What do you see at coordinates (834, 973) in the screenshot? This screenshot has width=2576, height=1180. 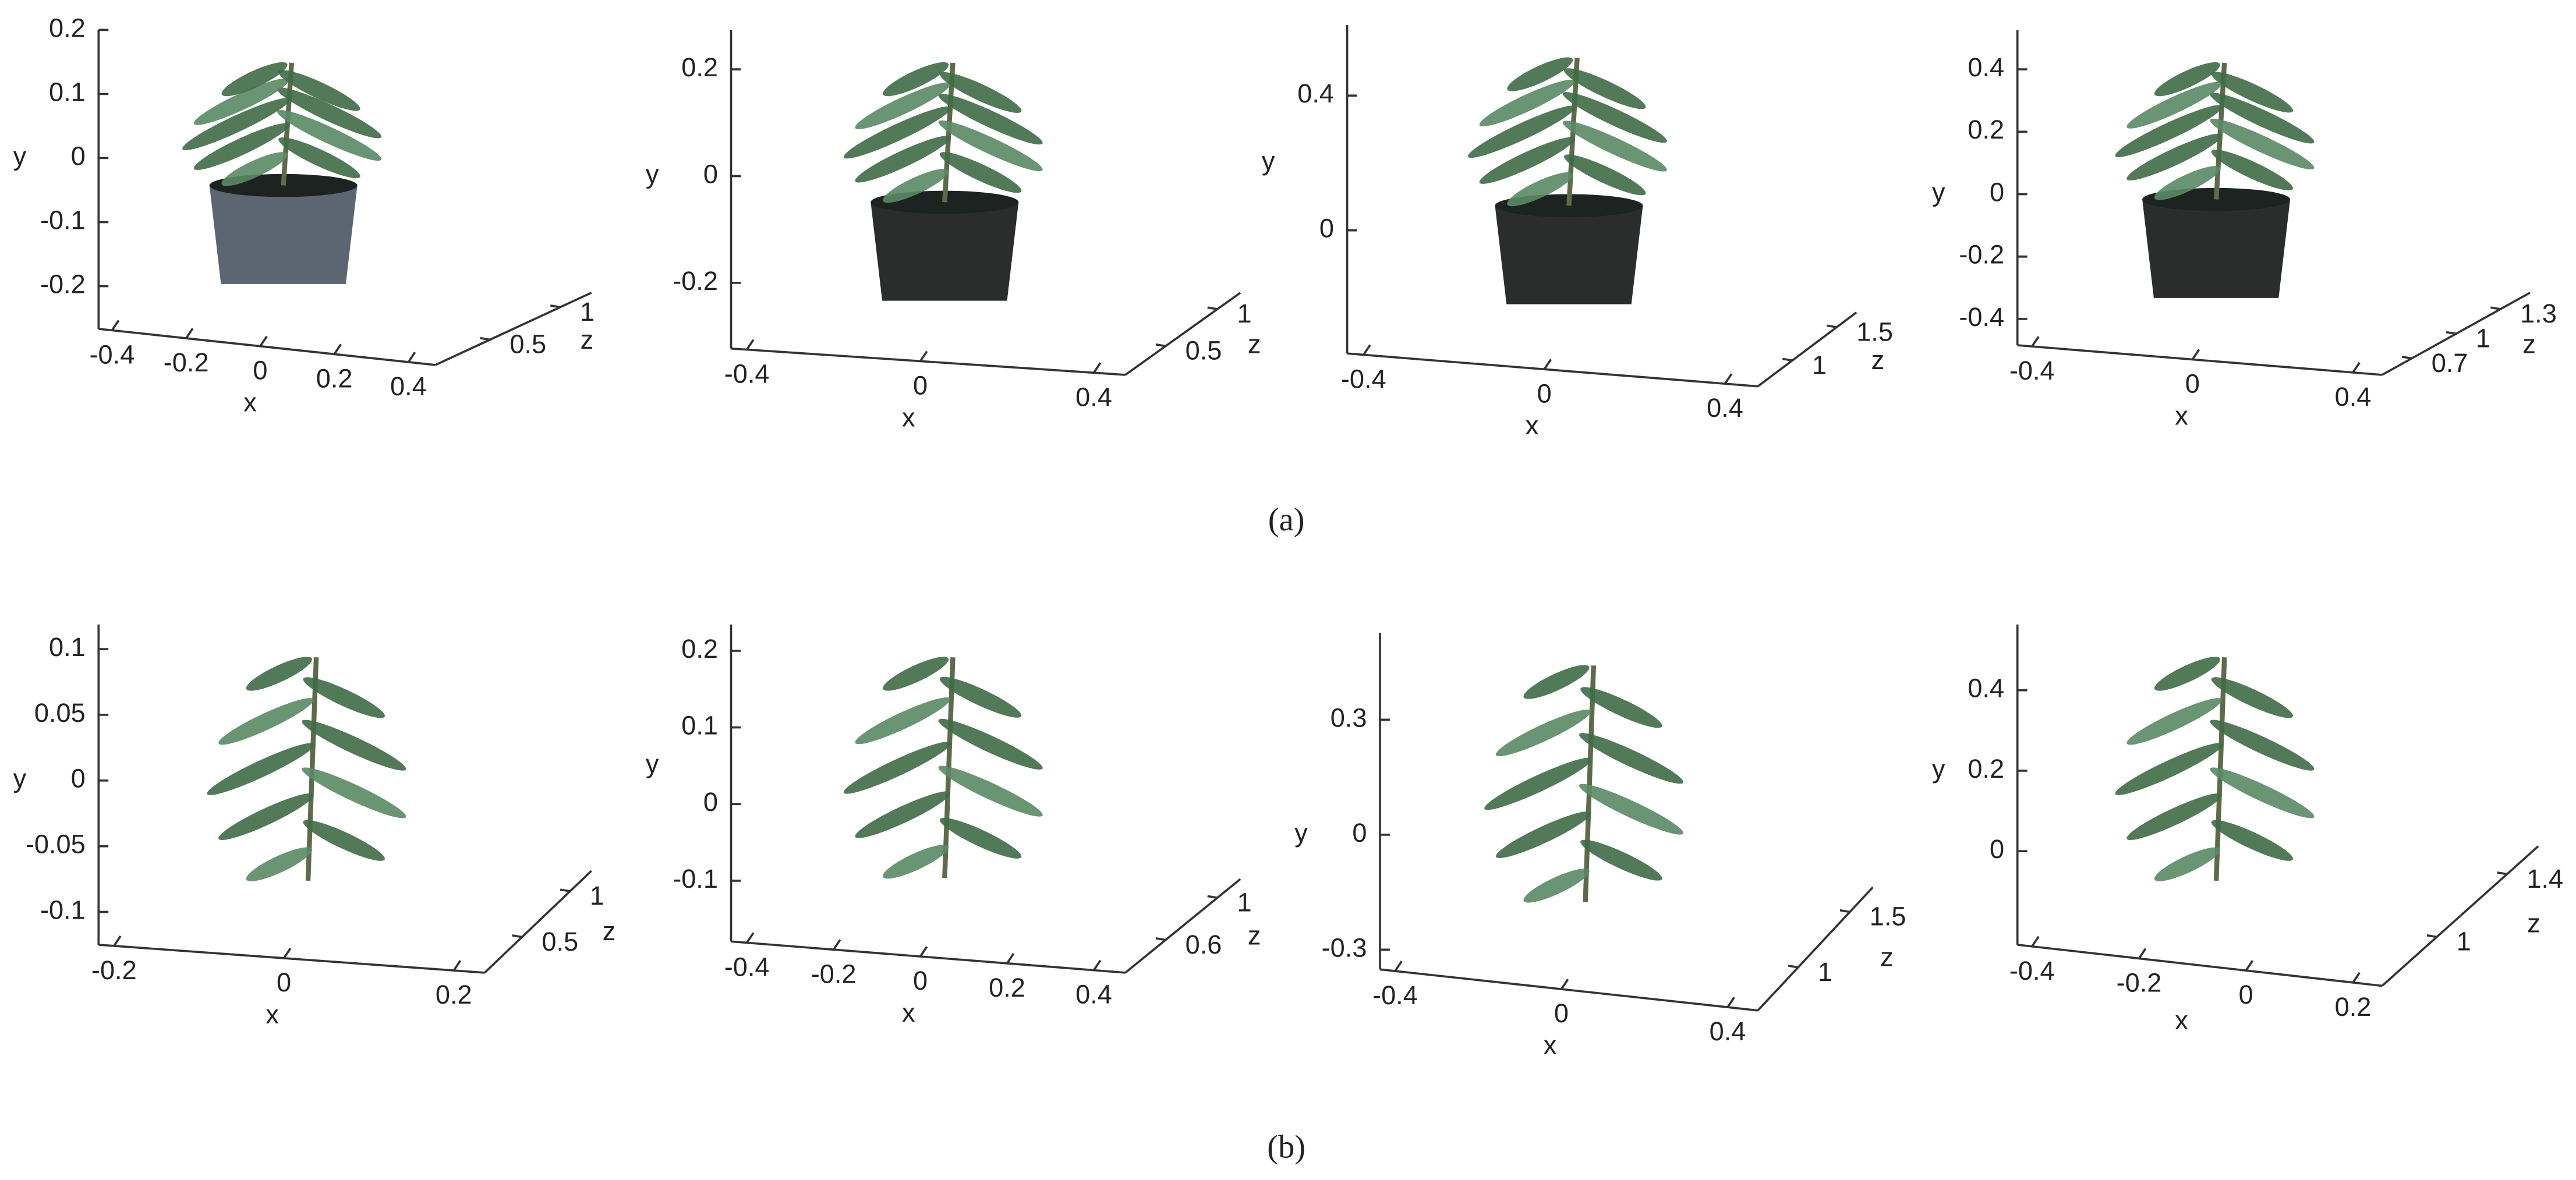 I see `x-tick-label: -0.2` at bounding box center [834, 973].